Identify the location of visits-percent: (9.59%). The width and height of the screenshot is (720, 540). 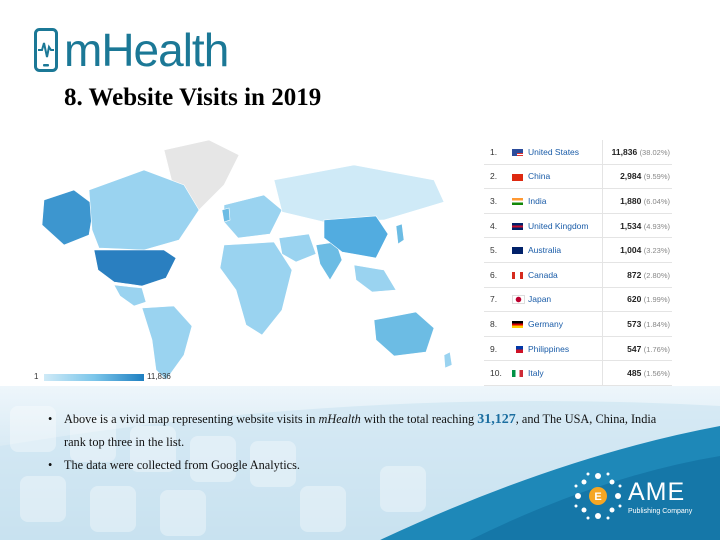
(656, 177).